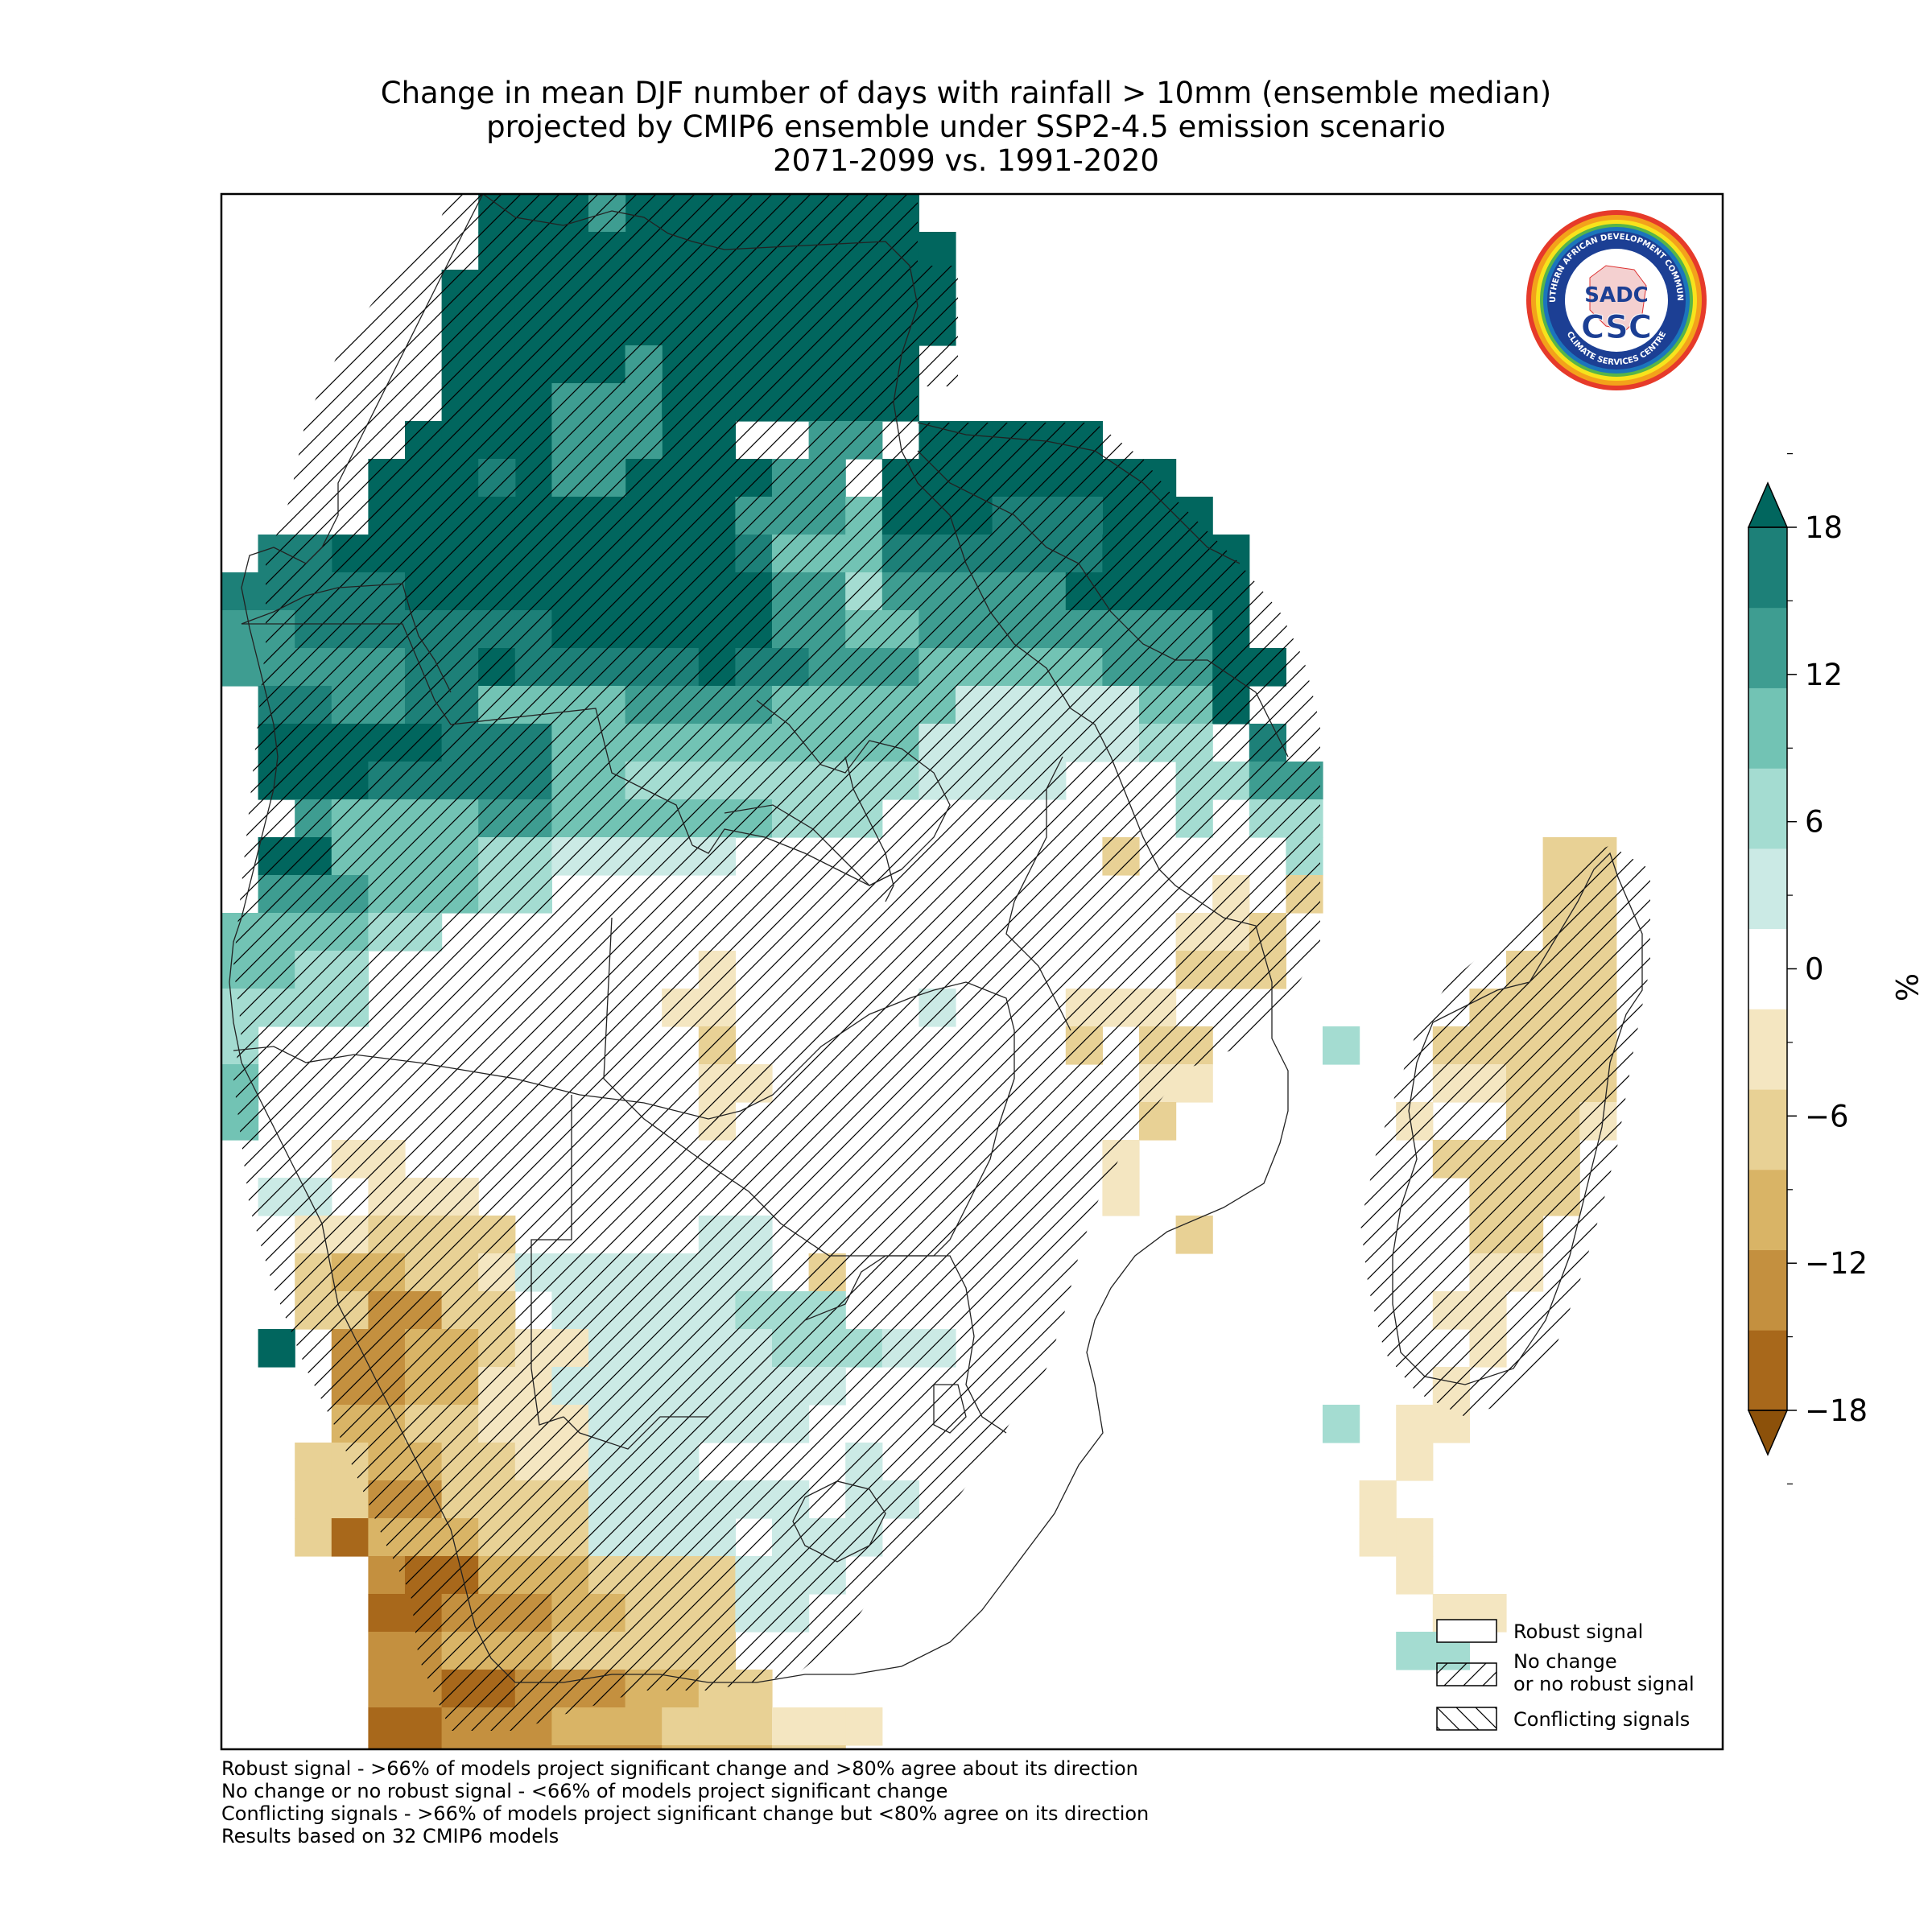 The height and width of the screenshot is (1932, 1932). I want to click on logo-sadc-text: SADC, so click(1616, 295).